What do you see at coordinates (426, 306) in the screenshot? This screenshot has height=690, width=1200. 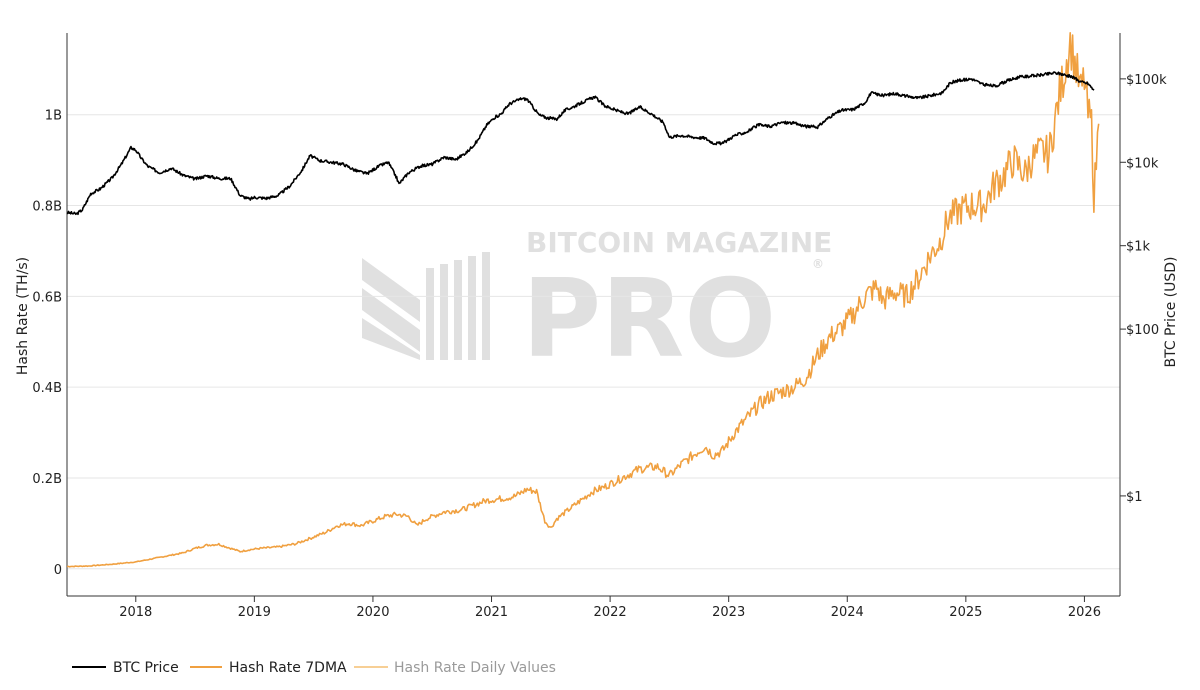 I see `watermark-logo-icon` at bounding box center [426, 306].